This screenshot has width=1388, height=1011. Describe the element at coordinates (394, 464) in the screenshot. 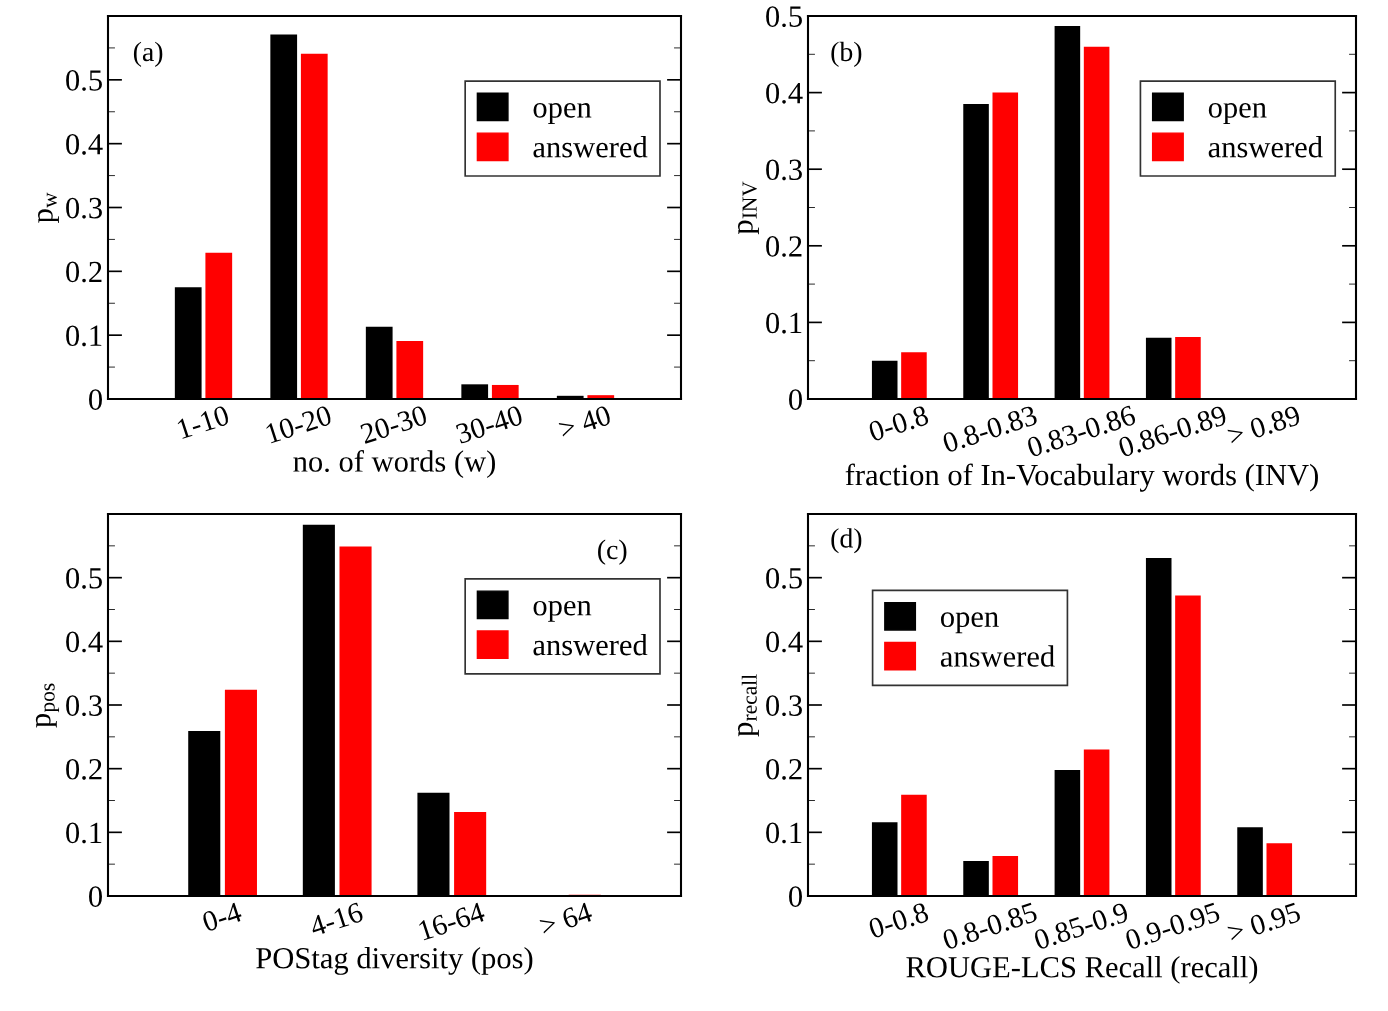

I see `x-axis-title: no. of words (w)` at that location.